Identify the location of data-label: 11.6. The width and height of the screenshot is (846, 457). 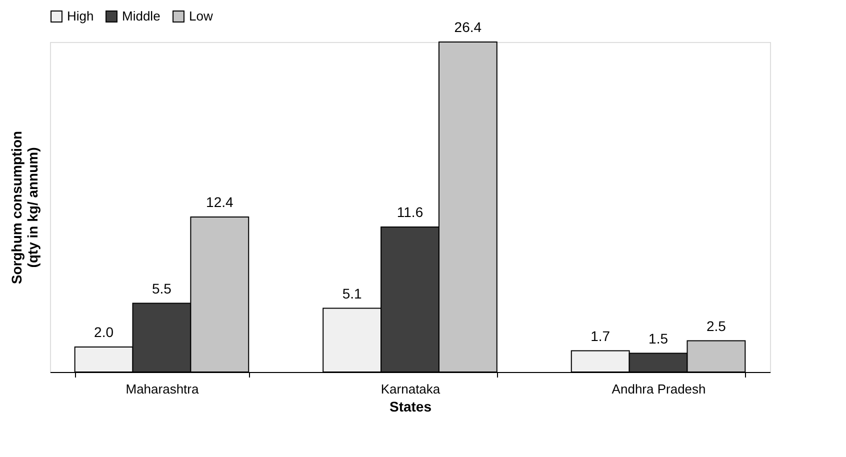
(410, 212).